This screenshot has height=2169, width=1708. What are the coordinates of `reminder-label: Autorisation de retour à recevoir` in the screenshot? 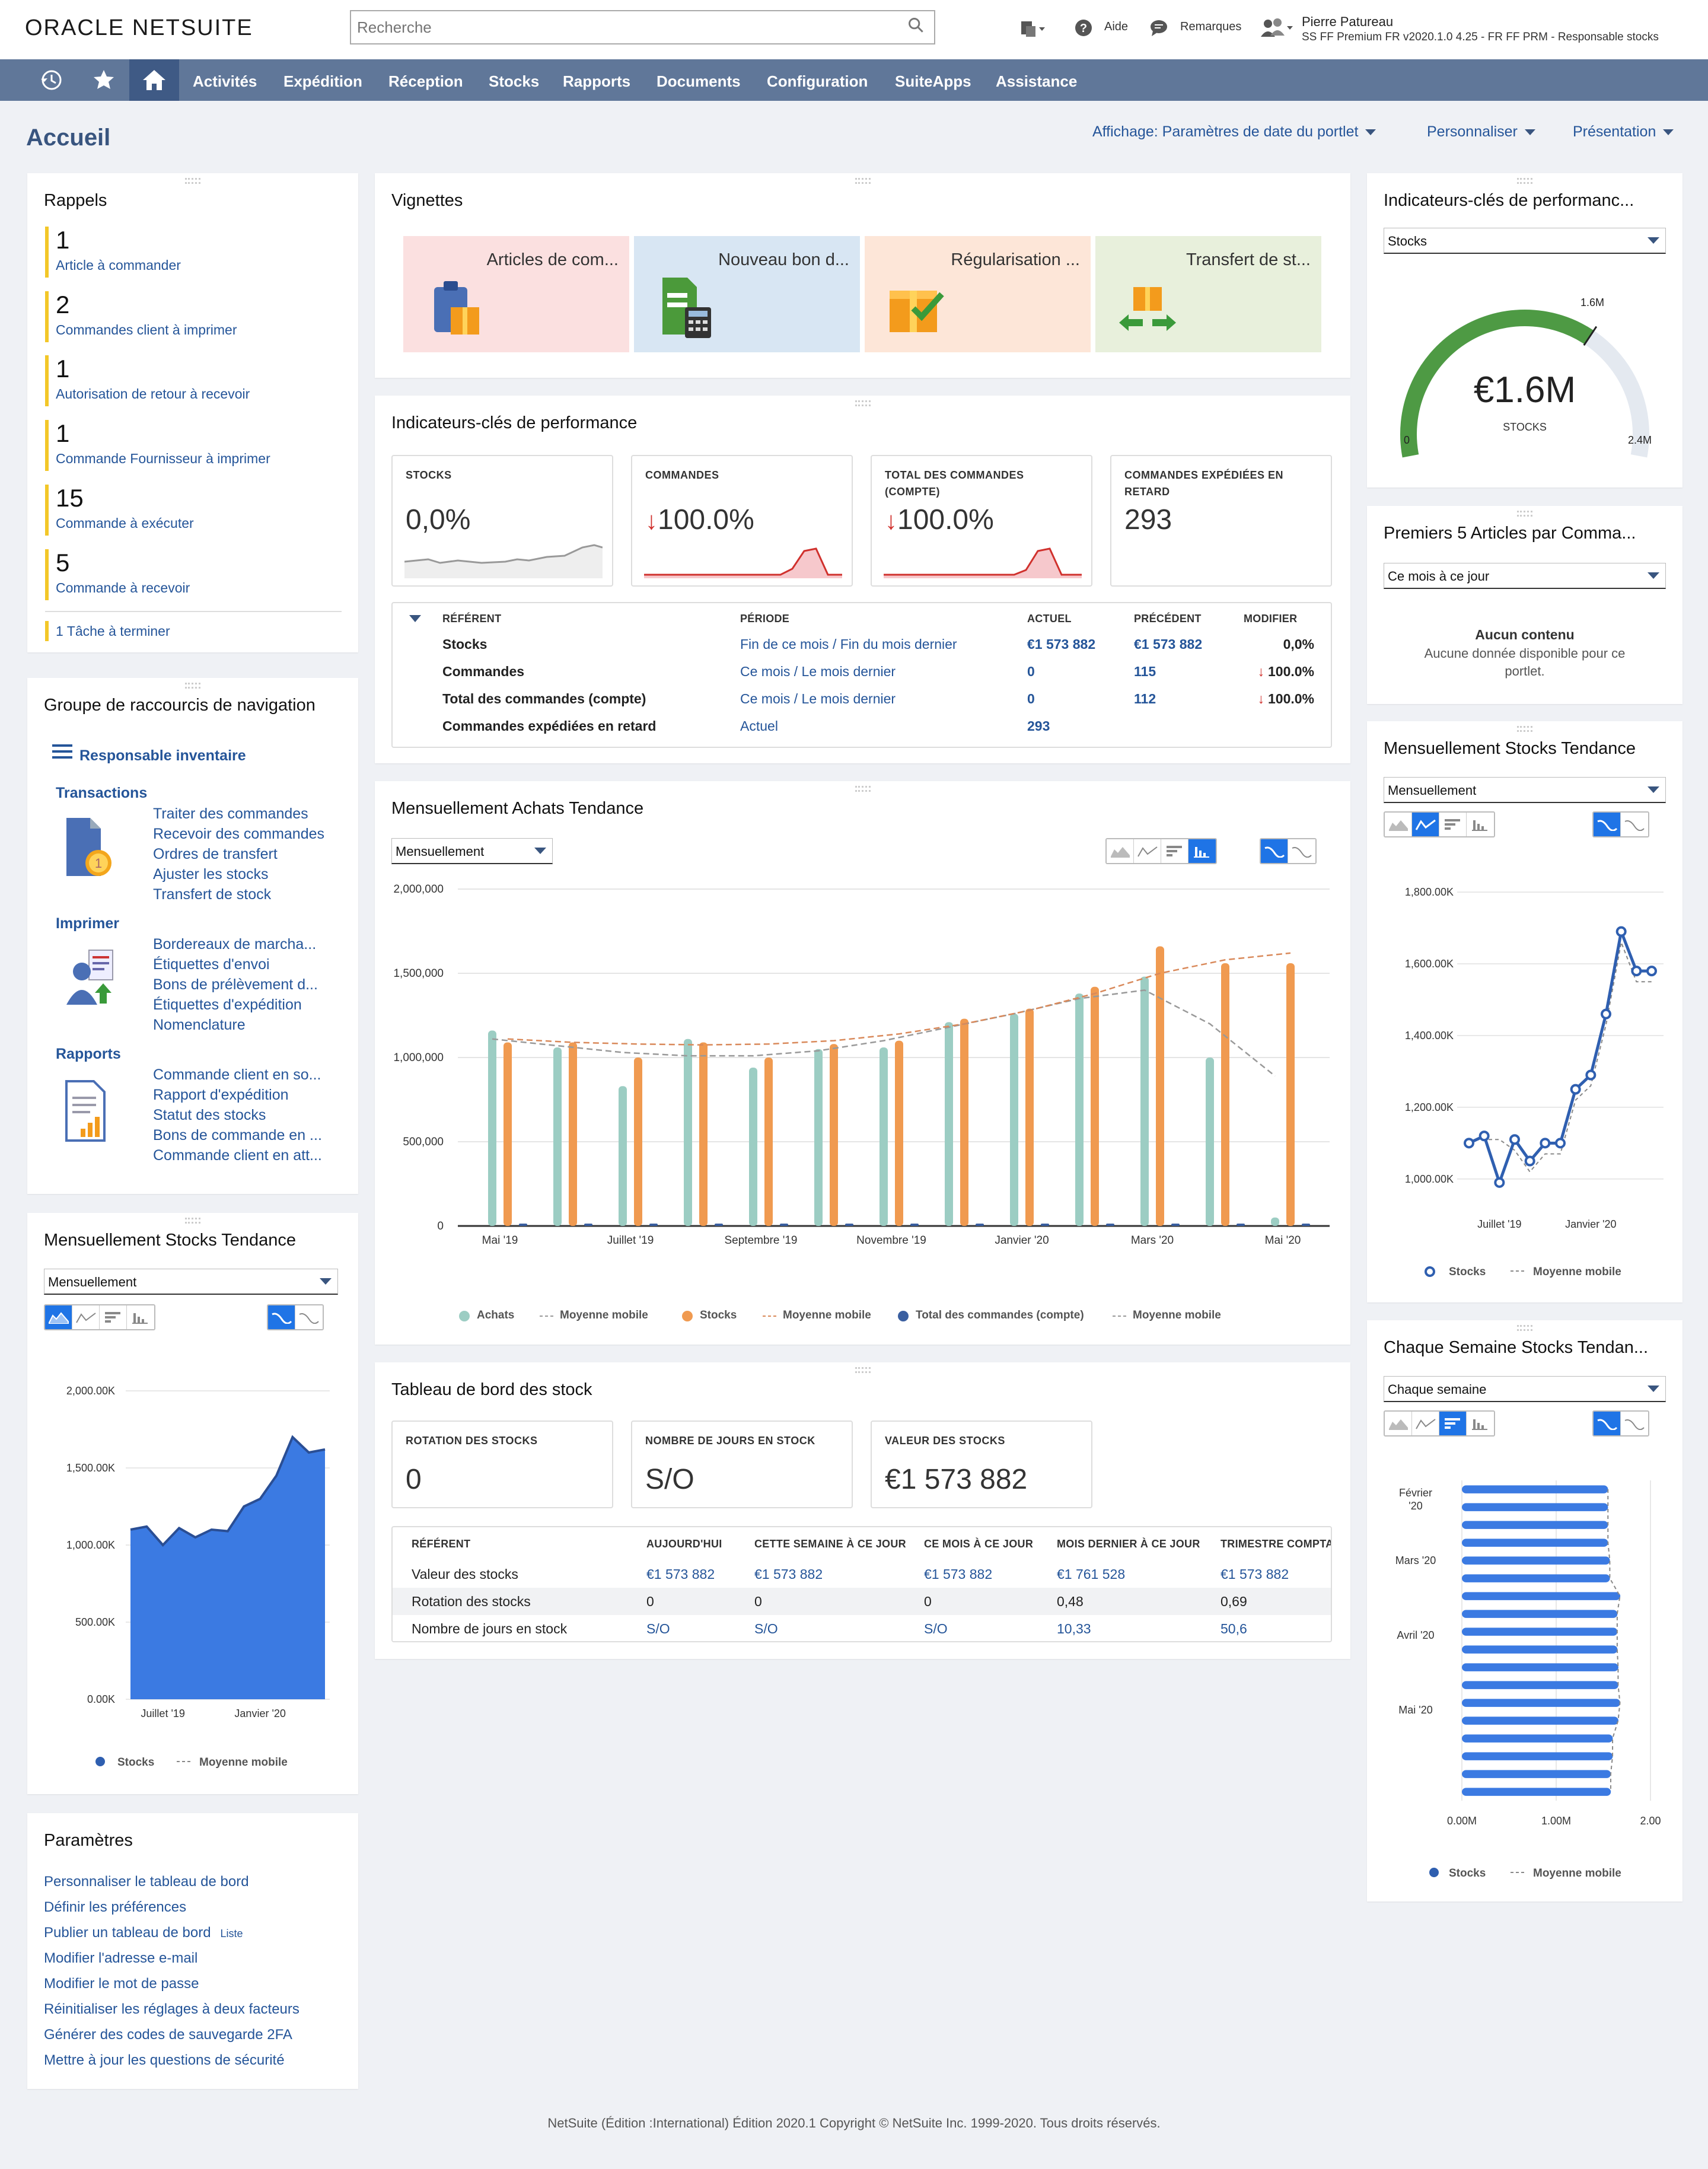 It's located at (153, 394).